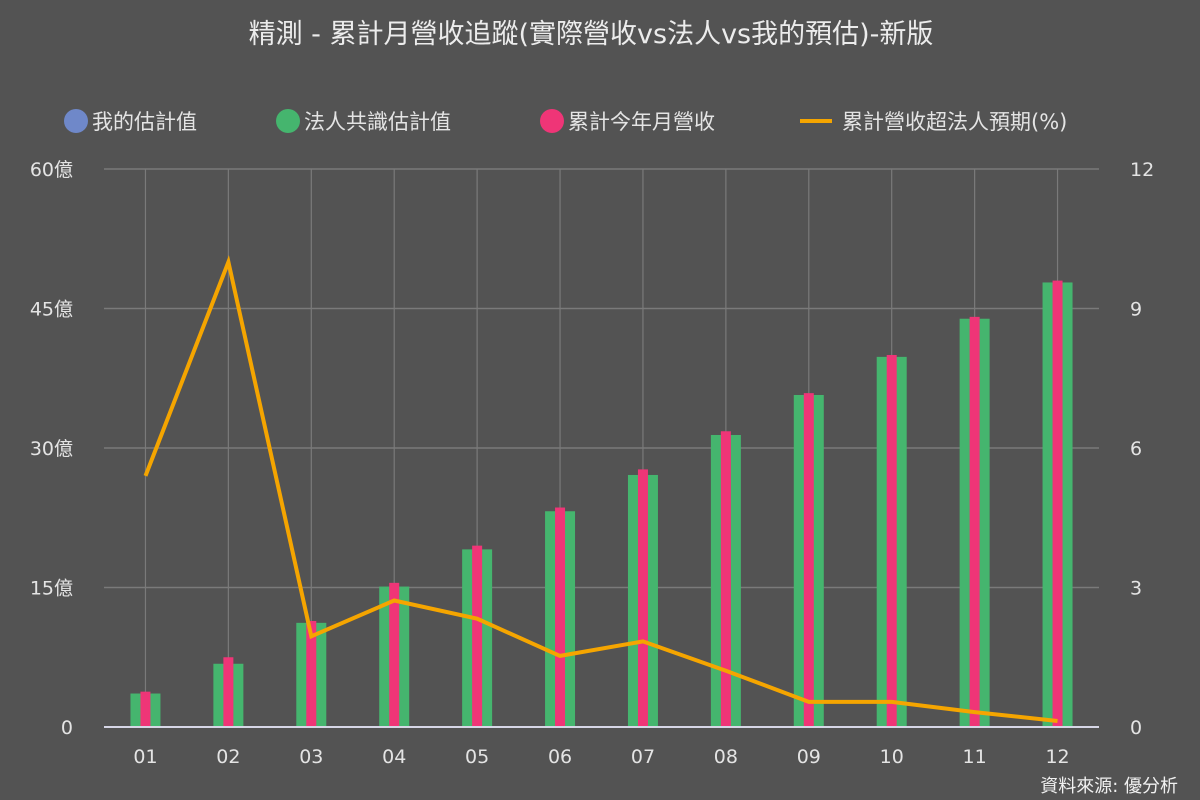 The height and width of the screenshot is (800, 1200). Describe the element at coordinates (144, 122) in the screenshot. I see `legend-label: 我的估計值` at that location.